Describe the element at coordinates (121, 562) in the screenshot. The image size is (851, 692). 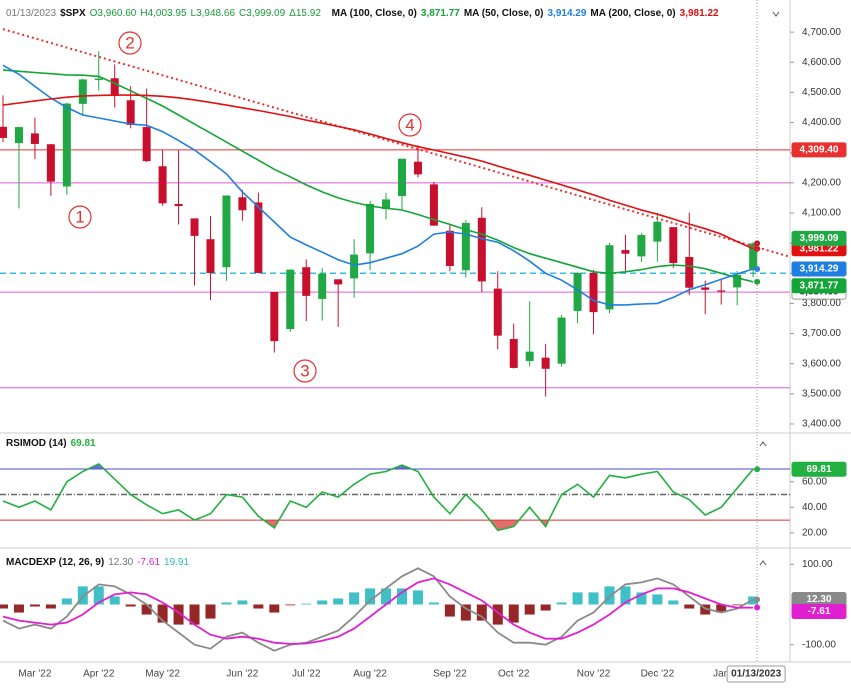
I see `panel-value: 12.30` at that location.